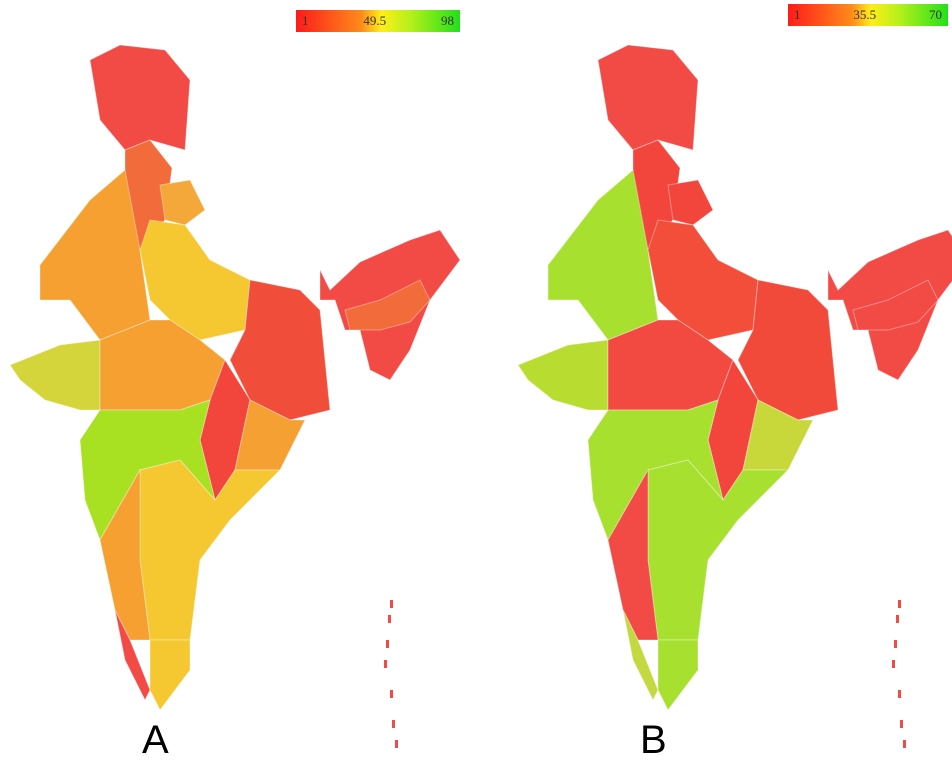 This screenshot has width=952, height=764. What do you see at coordinates (447, 20) in the screenshot?
I see `legend-max: 98` at bounding box center [447, 20].